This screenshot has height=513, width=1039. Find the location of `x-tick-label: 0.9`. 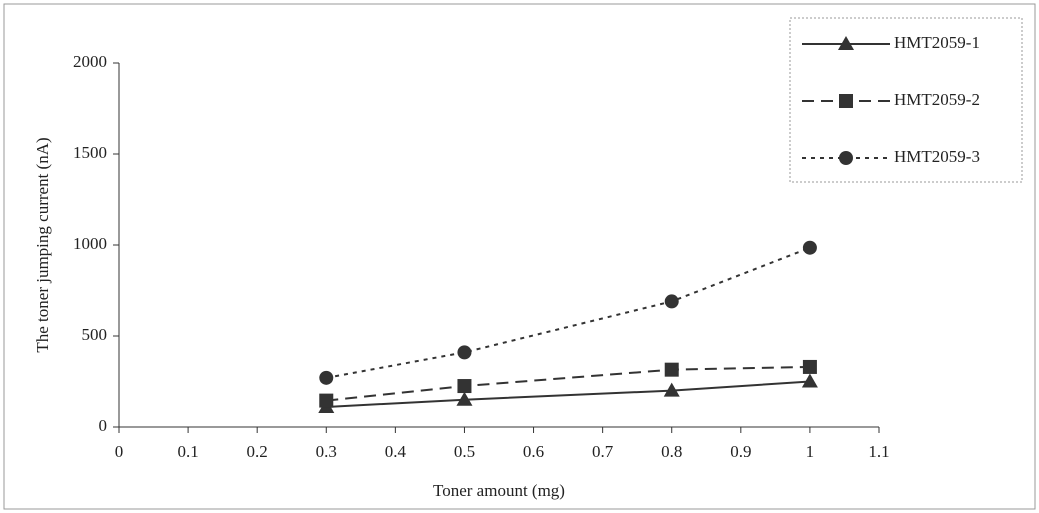

x-tick-label: 0.9 is located at coordinates (740, 451).